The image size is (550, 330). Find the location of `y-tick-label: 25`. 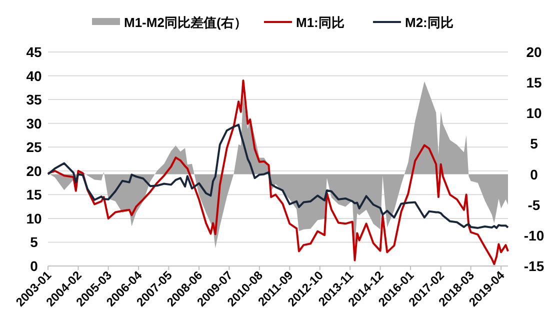

y-tick-label: 25 is located at coordinates (34, 147).